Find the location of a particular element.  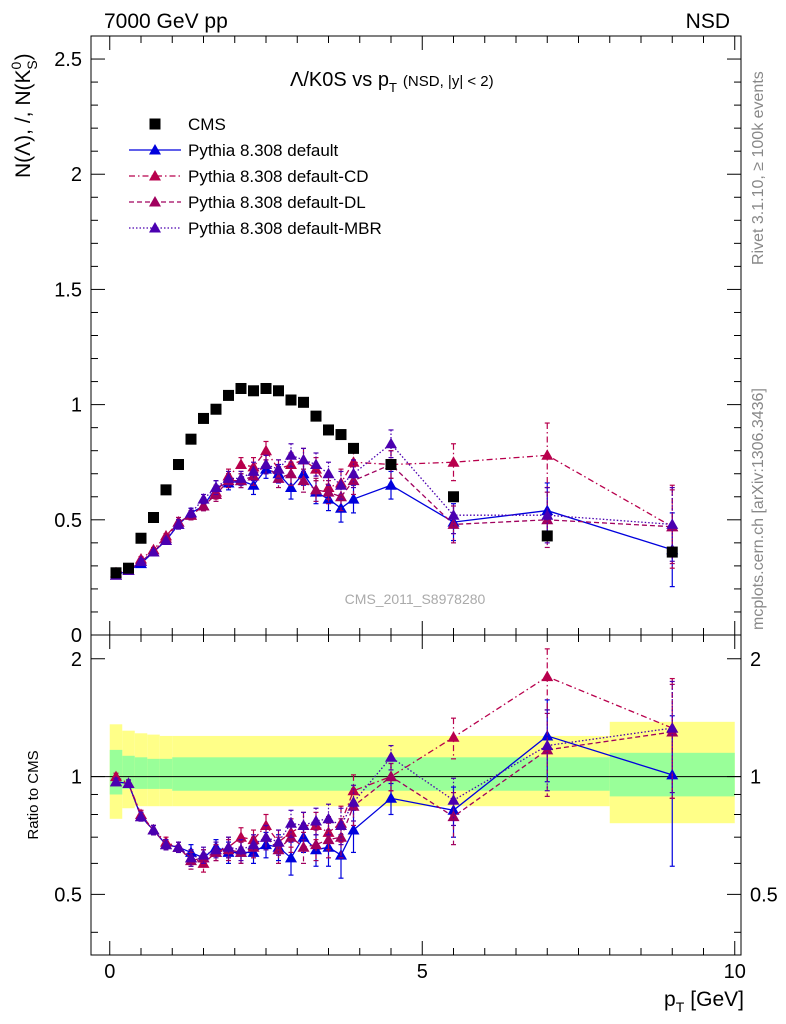

x-tick-label: 0 is located at coordinates (109, 972).